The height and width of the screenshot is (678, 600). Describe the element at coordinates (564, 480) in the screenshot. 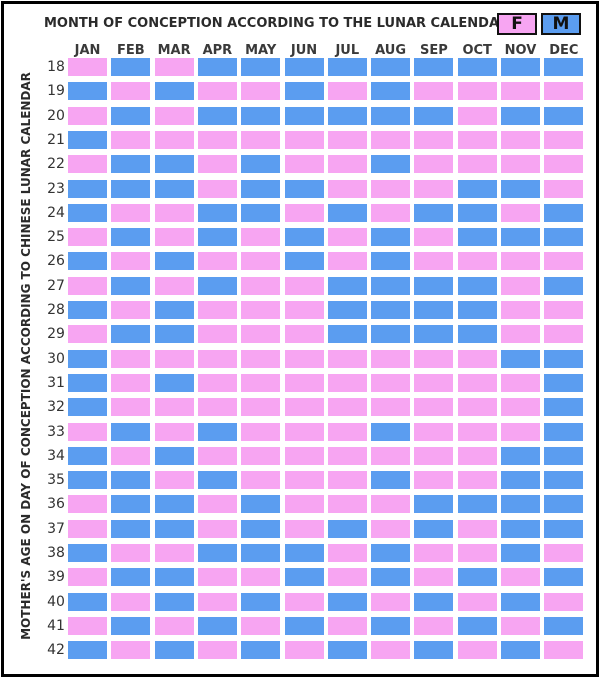

I see `cell-age-35-dec` at that location.